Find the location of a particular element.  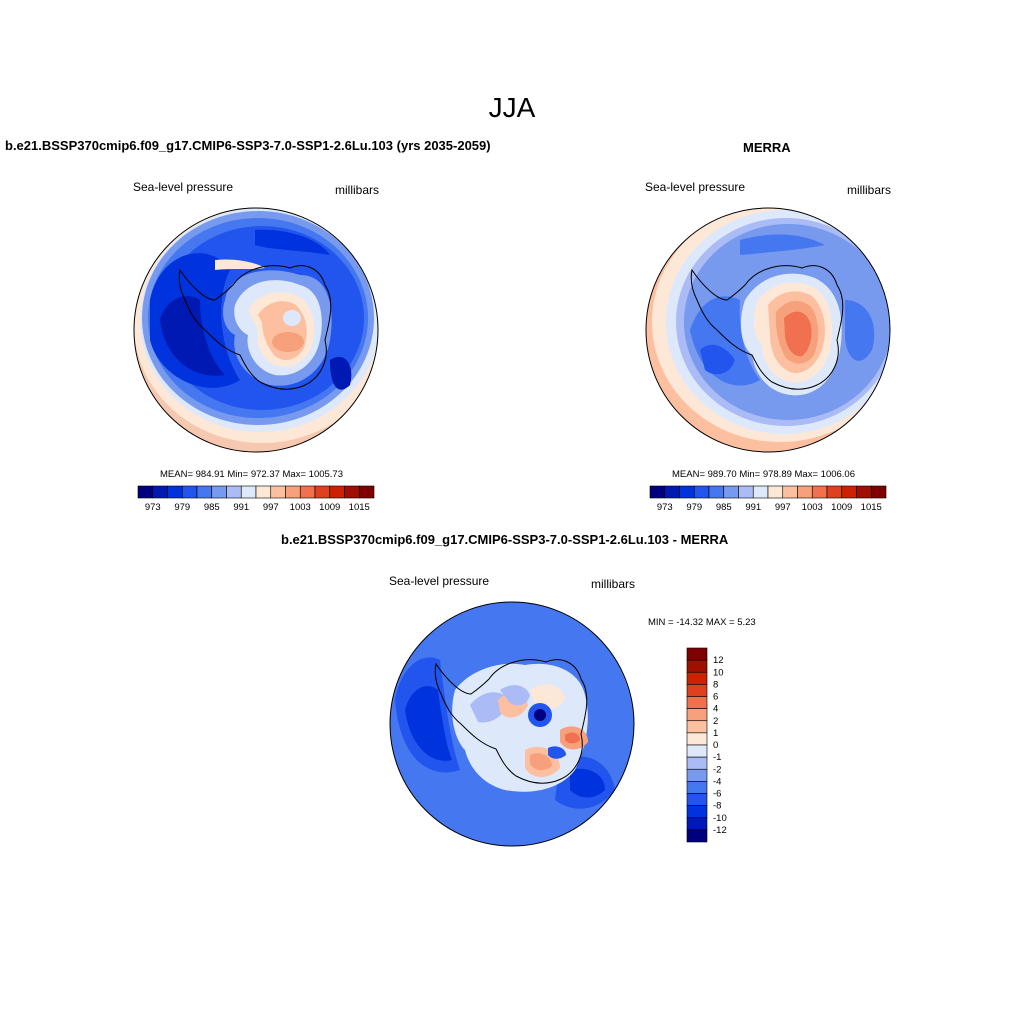

obs-colorbar-tick-label: 997 is located at coordinates (783, 507).